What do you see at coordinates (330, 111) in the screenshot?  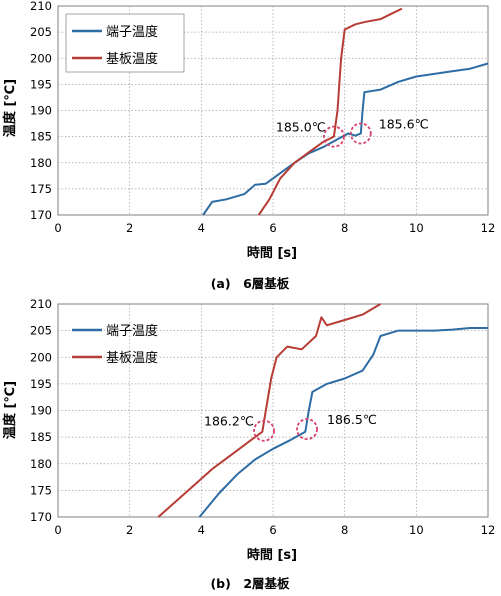 I see `board-temperature-line` at bounding box center [330, 111].